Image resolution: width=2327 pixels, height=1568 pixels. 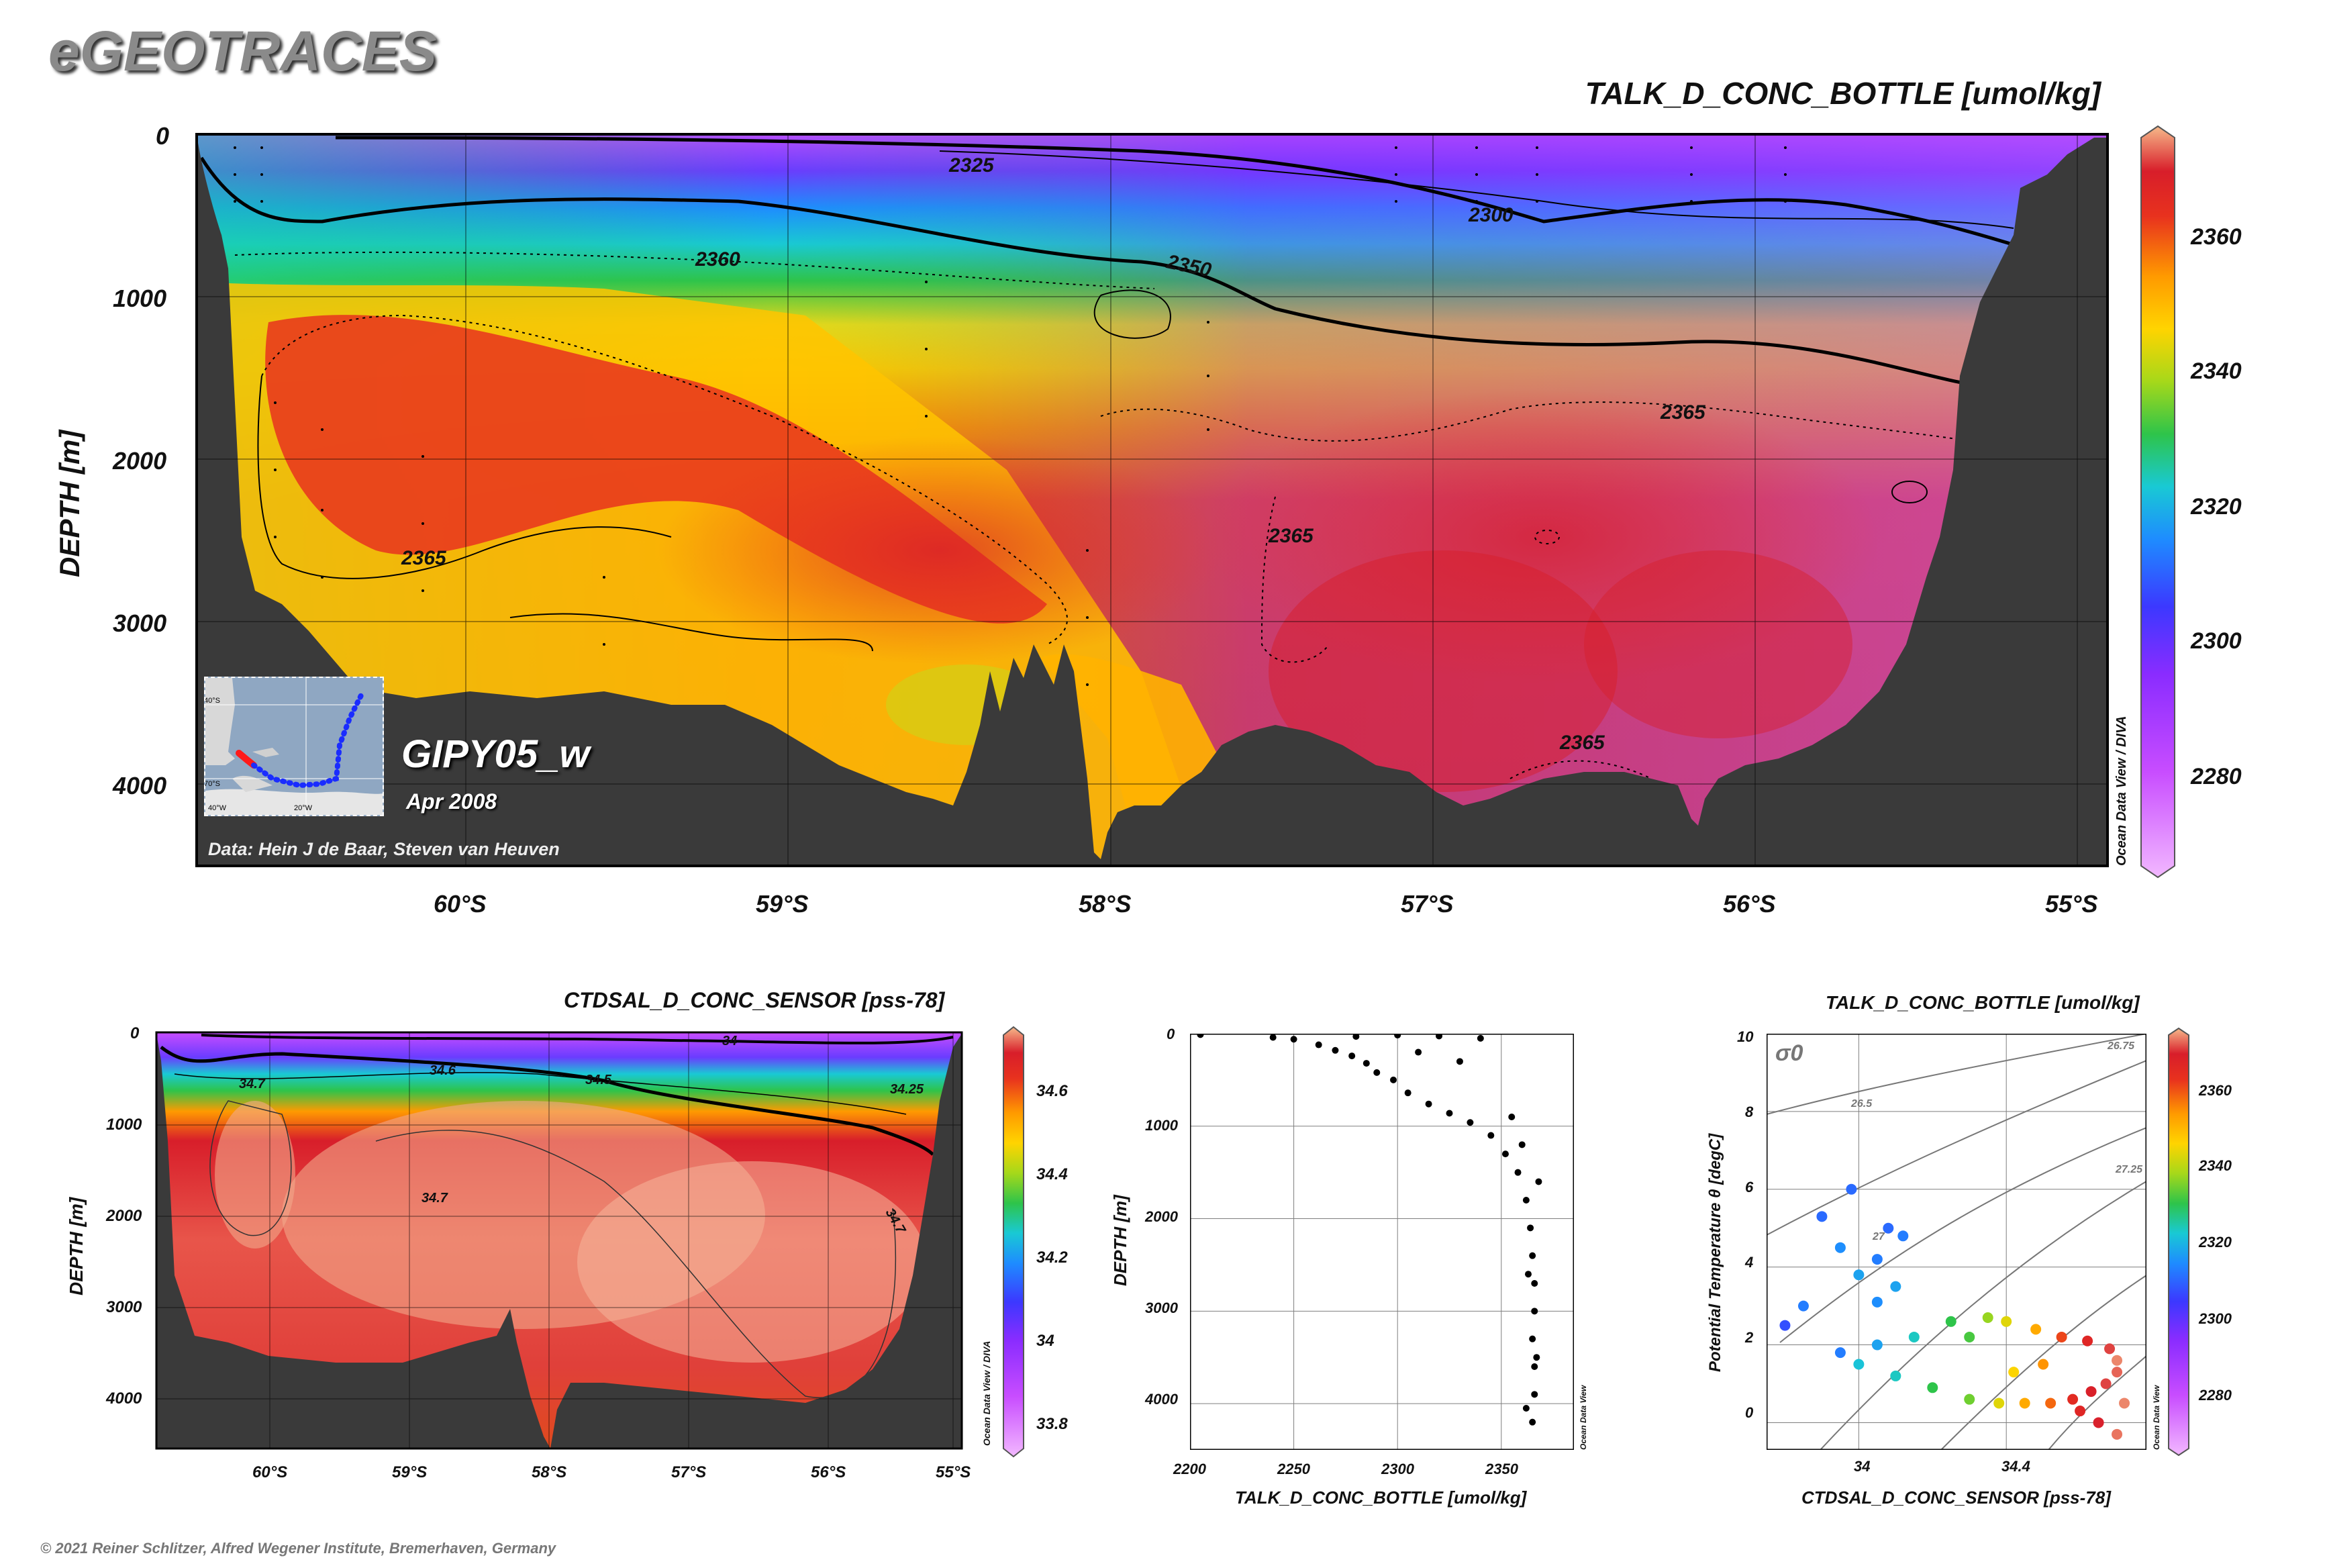 I want to click on inset-lon-right: 20°W, so click(x=303, y=808).